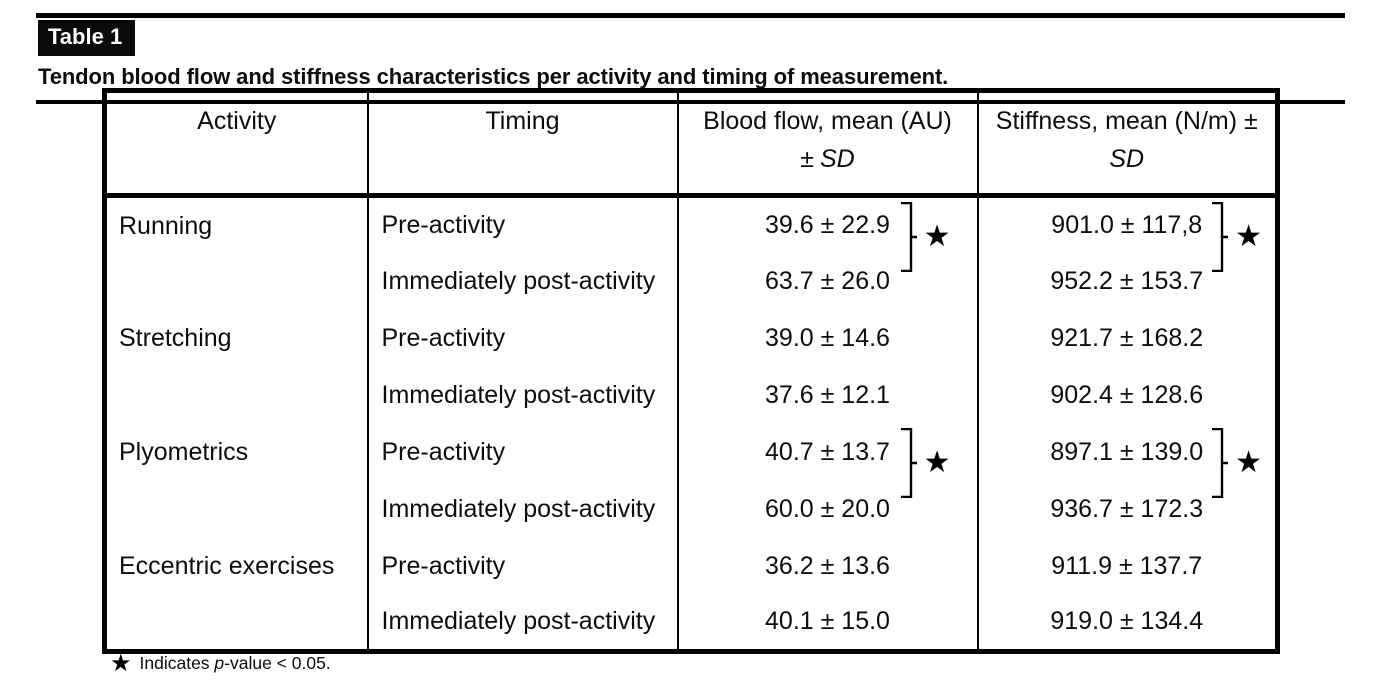 The image size is (1380, 688). I want to click on footnote: ★ Indicates p-value < 0.05., so click(220, 663).